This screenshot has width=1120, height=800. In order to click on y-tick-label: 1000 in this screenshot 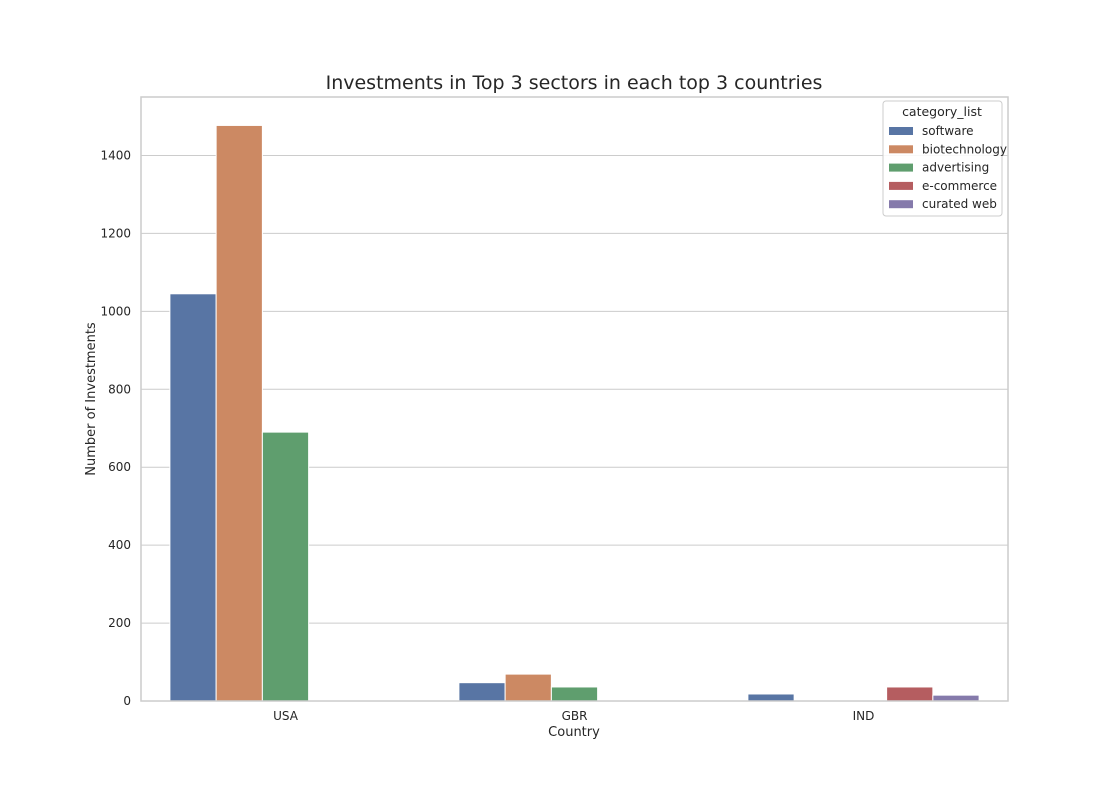, I will do `click(115, 311)`.